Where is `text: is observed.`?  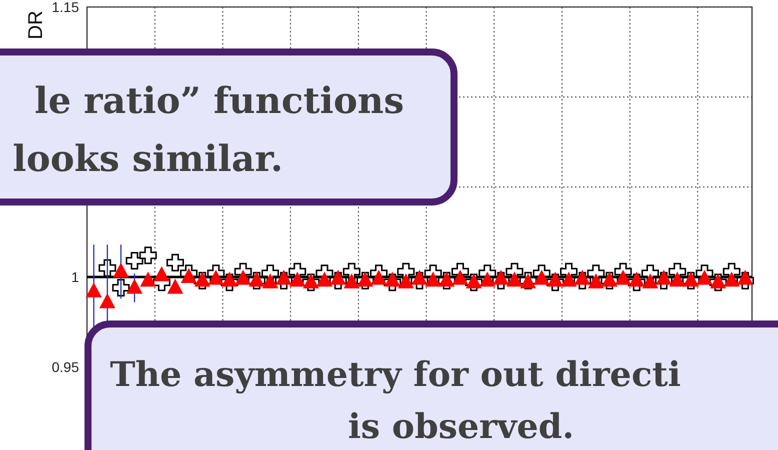 text: is observed. is located at coordinates (461, 427).